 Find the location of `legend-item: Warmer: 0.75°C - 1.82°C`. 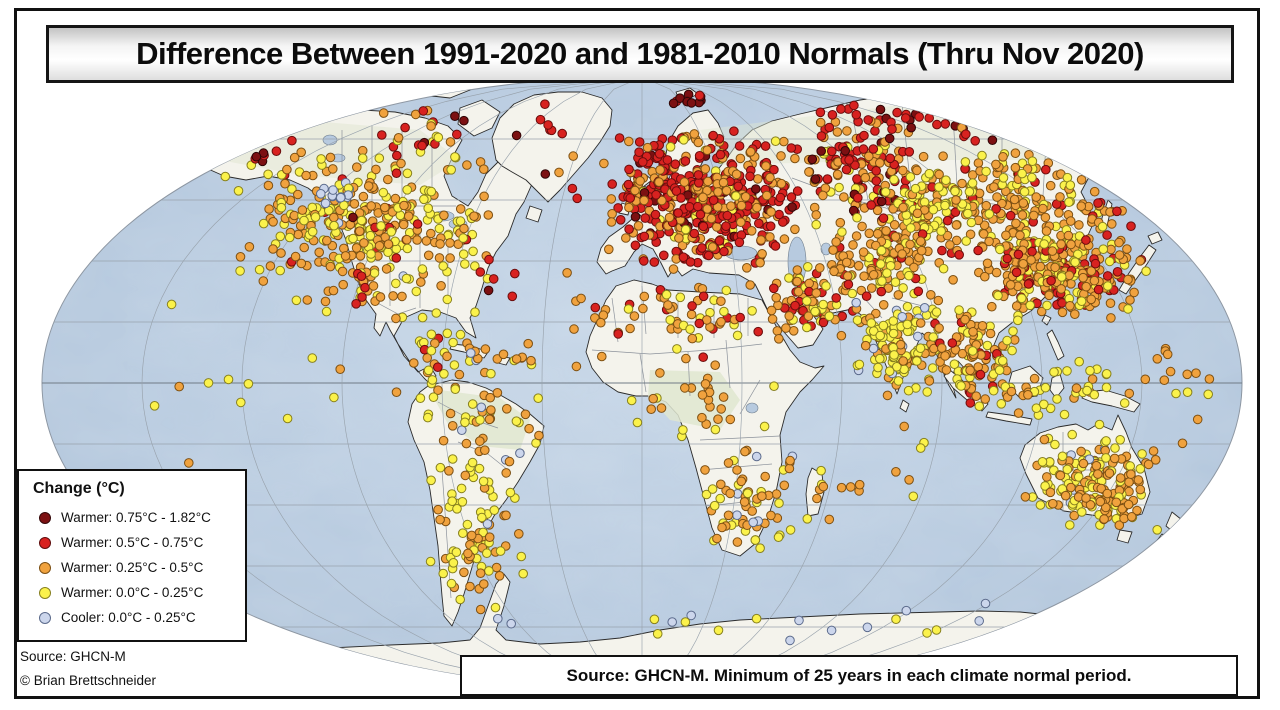

legend-item: Warmer: 0.75°C - 1.82°C is located at coordinates (134, 517).